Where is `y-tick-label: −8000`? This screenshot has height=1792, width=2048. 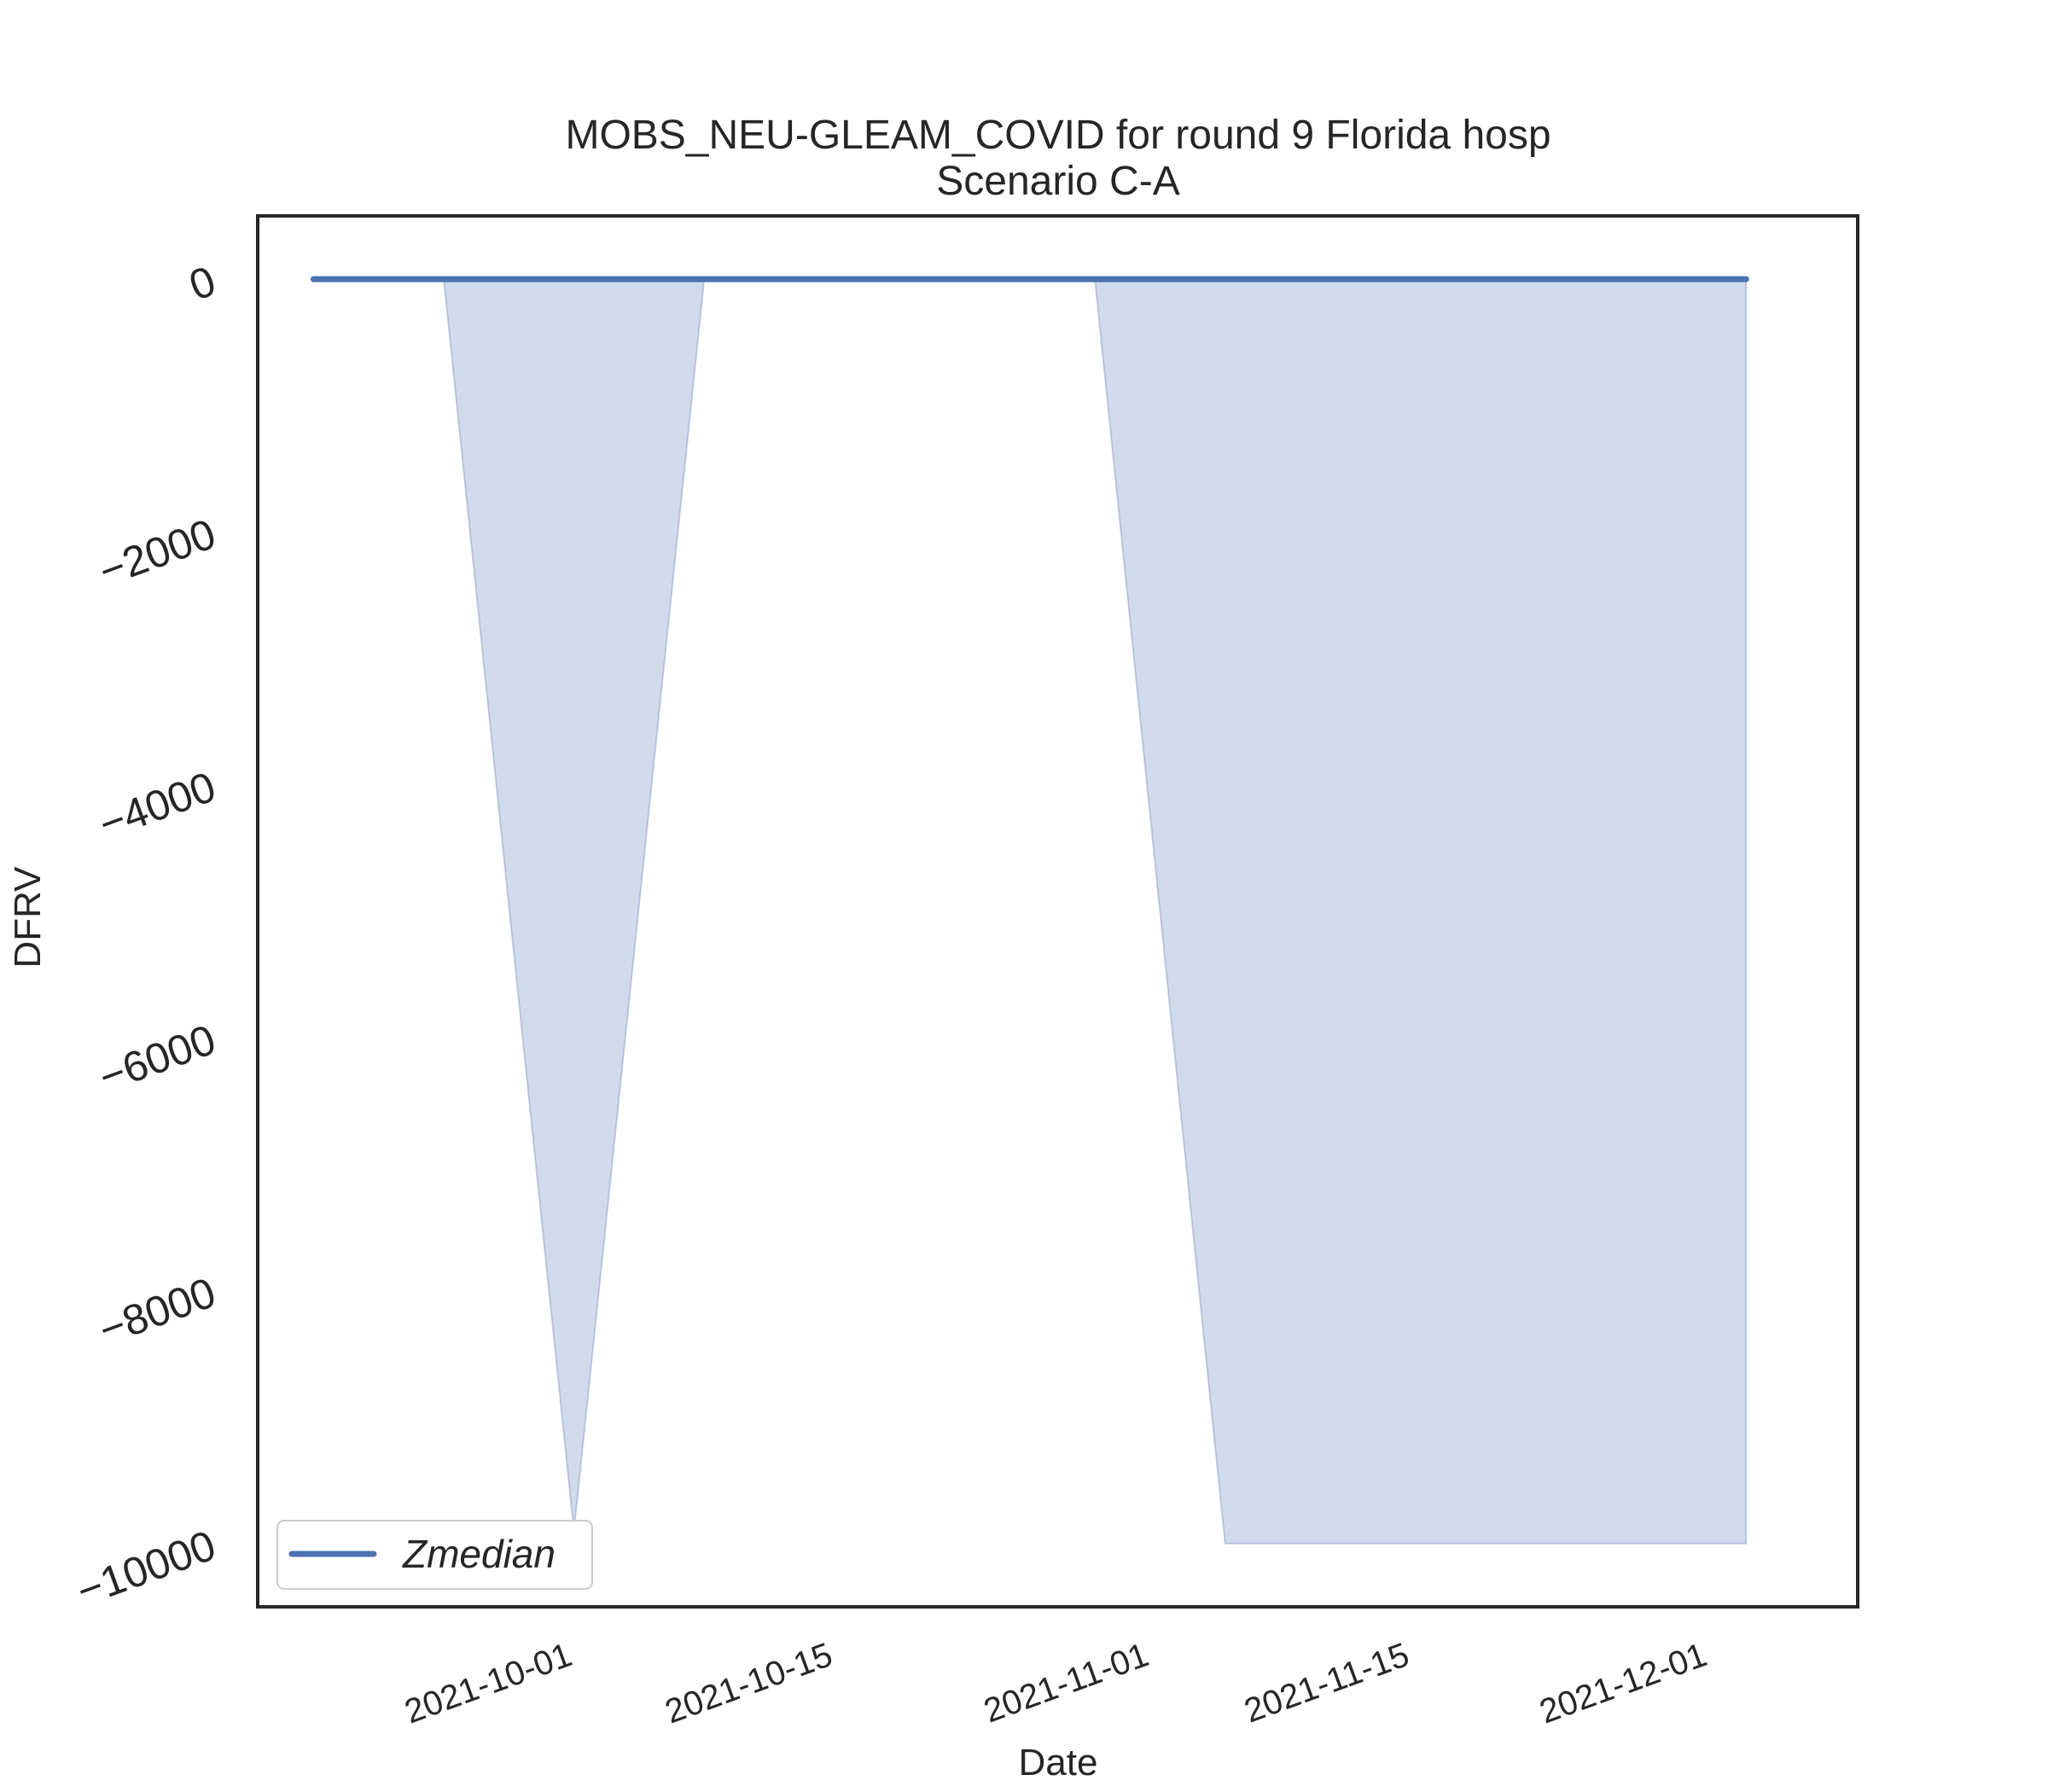 y-tick-label: −8000 is located at coordinates (157, 1311).